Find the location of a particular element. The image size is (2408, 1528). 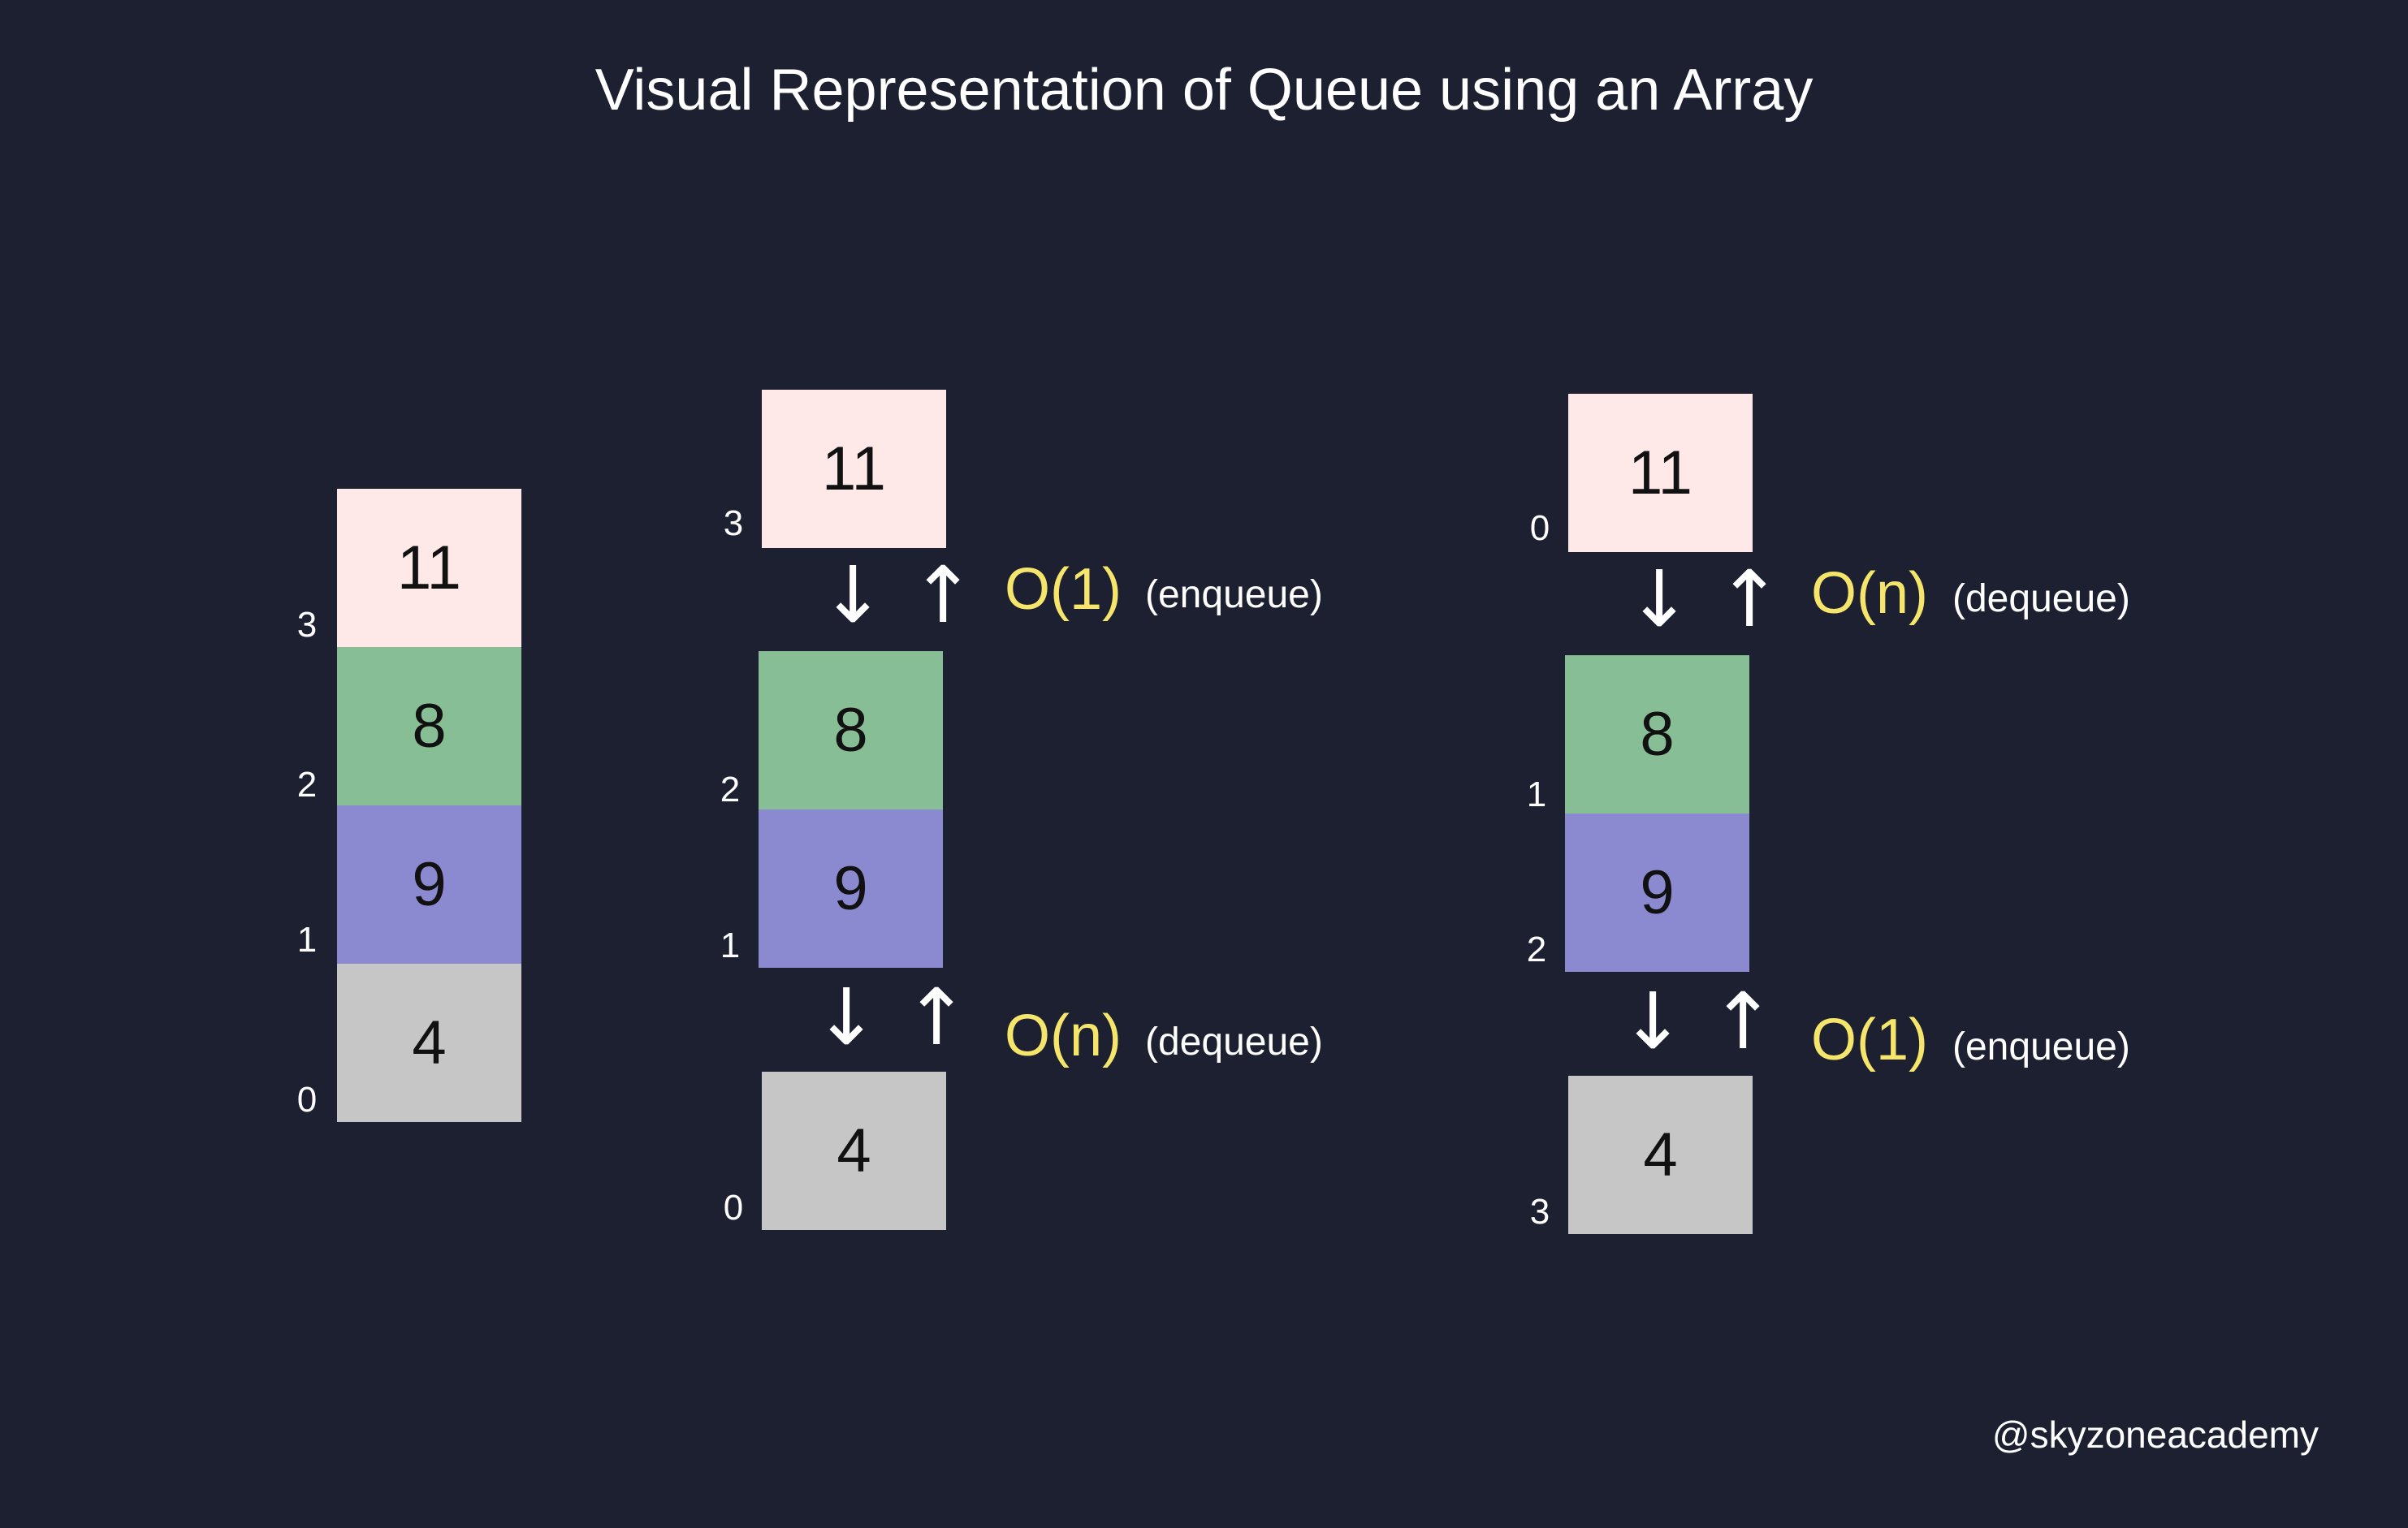

queue-b-cell-4: 4 is located at coordinates (1660, 1155).